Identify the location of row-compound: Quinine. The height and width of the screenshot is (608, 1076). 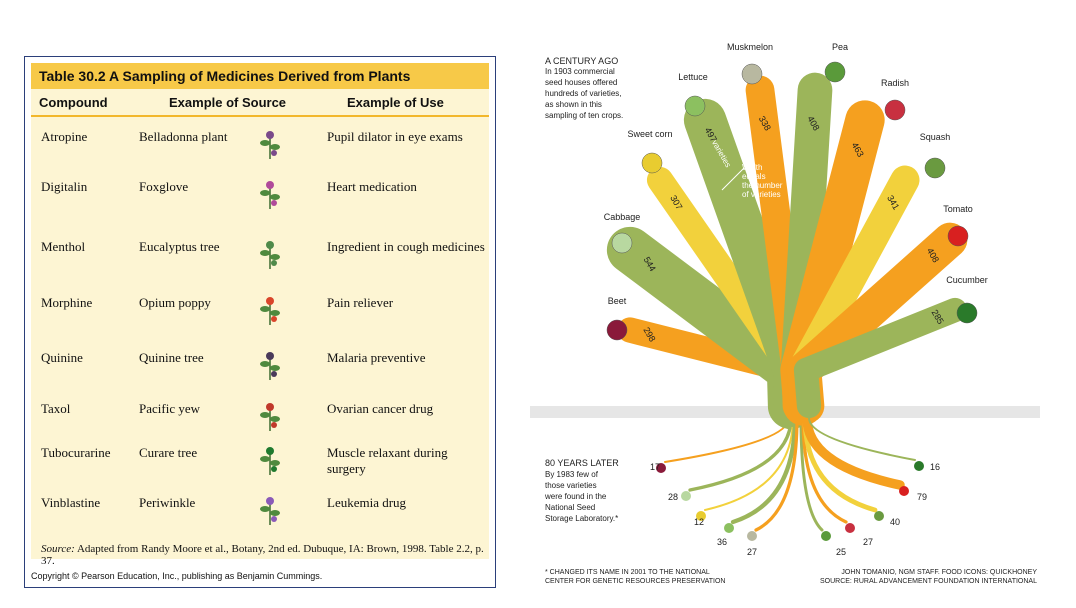
(62, 357).